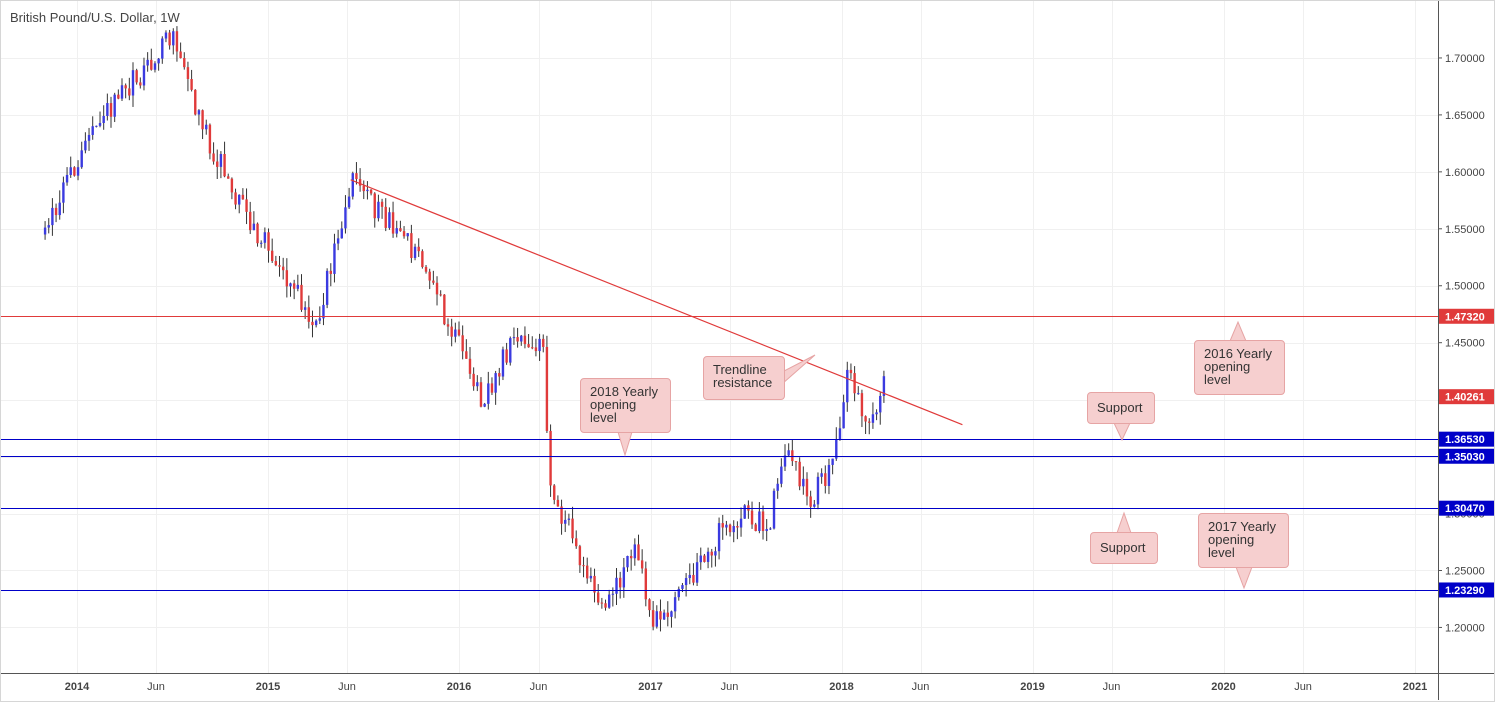 This screenshot has width=1495, height=707. What do you see at coordinates (1465, 398) in the screenshot?
I see `price-tag-text-5: 1.40261` at bounding box center [1465, 398].